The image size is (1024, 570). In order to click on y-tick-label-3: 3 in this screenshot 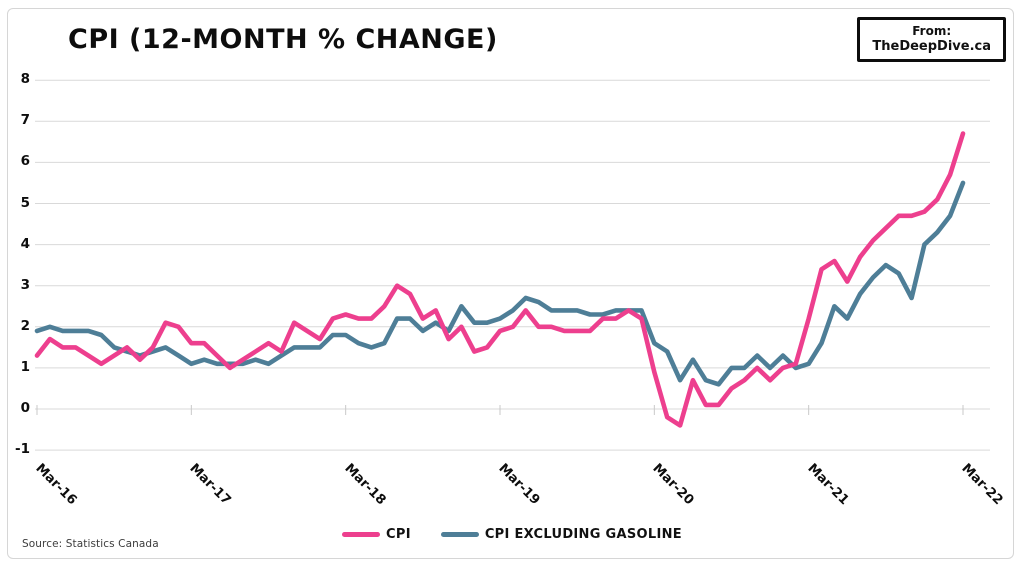, I will do `click(25, 284)`.